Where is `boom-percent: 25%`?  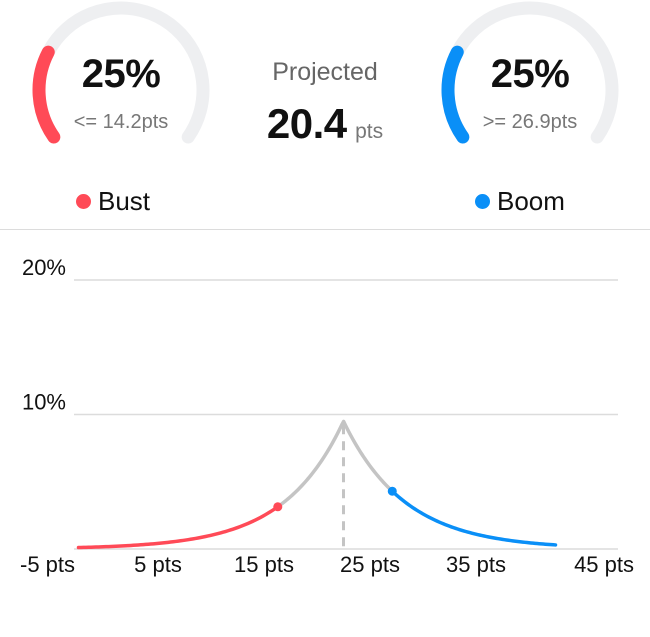 boom-percent: 25% is located at coordinates (530, 74).